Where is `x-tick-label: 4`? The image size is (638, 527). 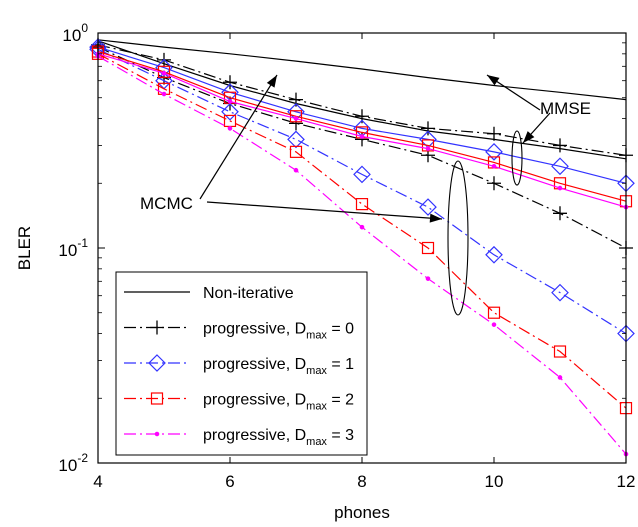
x-tick-label: 4 is located at coordinates (97, 481).